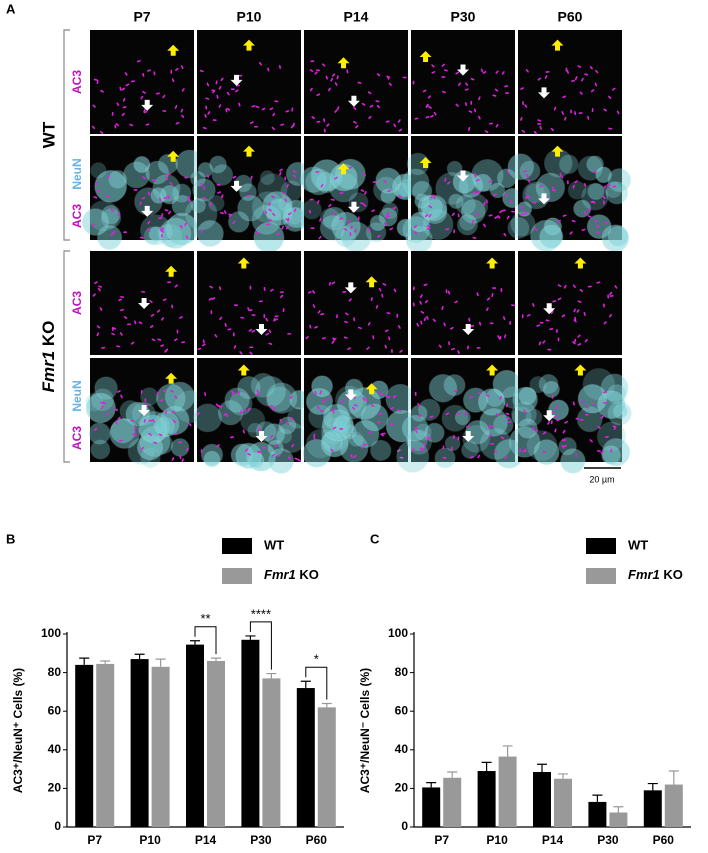  I want to click on legend-label: WT, so click(638, 544).